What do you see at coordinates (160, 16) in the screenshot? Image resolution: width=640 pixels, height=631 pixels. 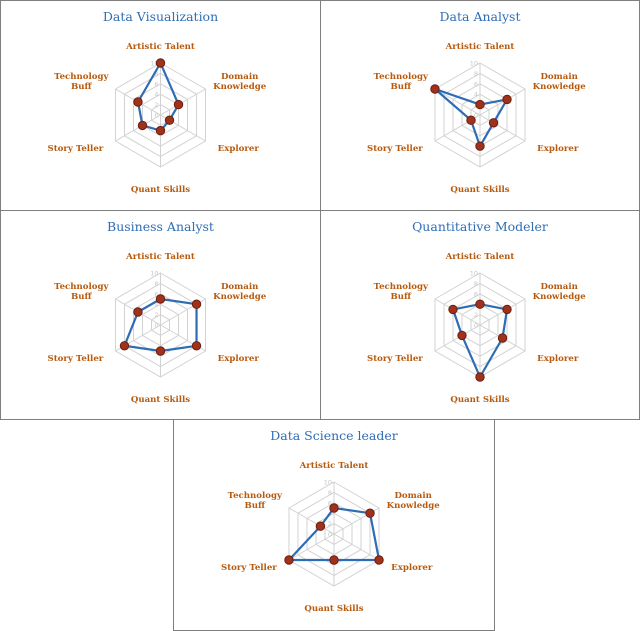 I see `chart-title: Data Visualization` at bounding box center [160, 16].